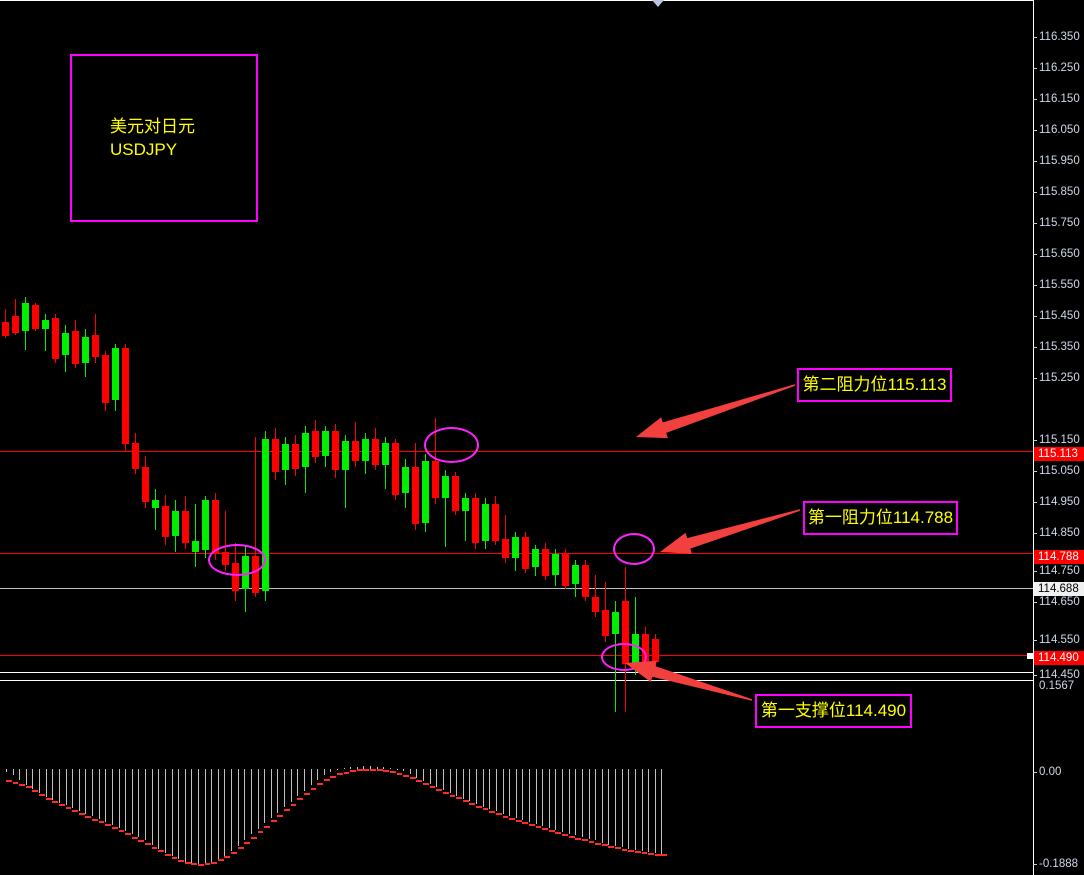  I want to click on second-resistance-note: 第二阻力位115.113, so click(874, 385).